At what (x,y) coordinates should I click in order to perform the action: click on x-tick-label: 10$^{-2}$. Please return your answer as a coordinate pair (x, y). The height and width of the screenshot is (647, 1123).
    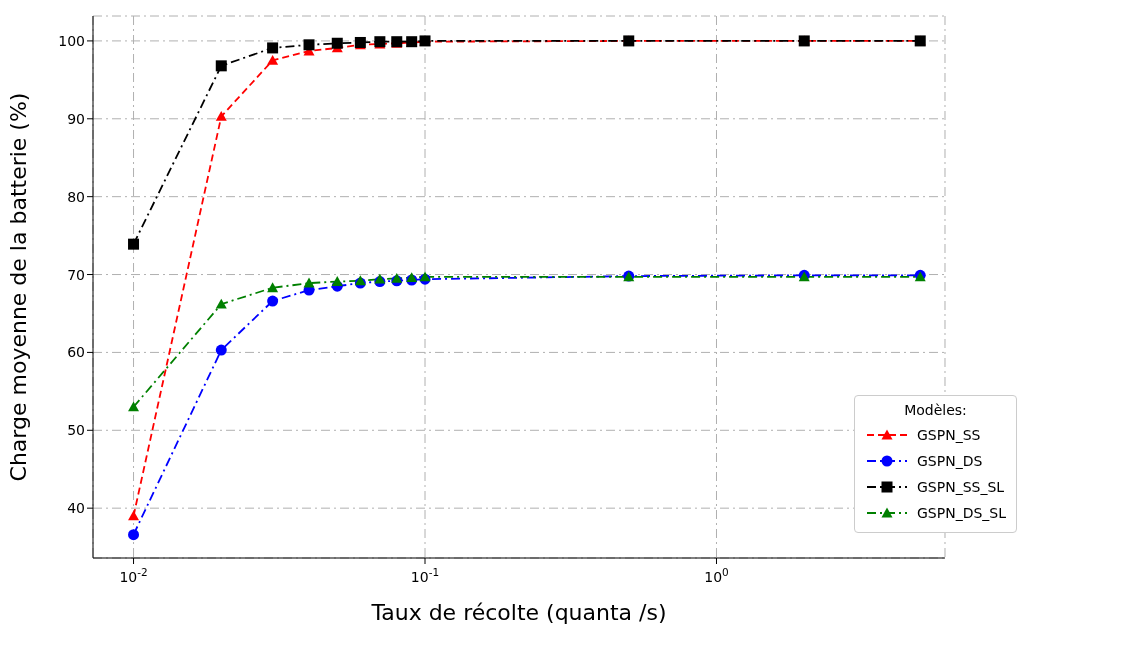
    Looking at the image, I should click on (133, 575).